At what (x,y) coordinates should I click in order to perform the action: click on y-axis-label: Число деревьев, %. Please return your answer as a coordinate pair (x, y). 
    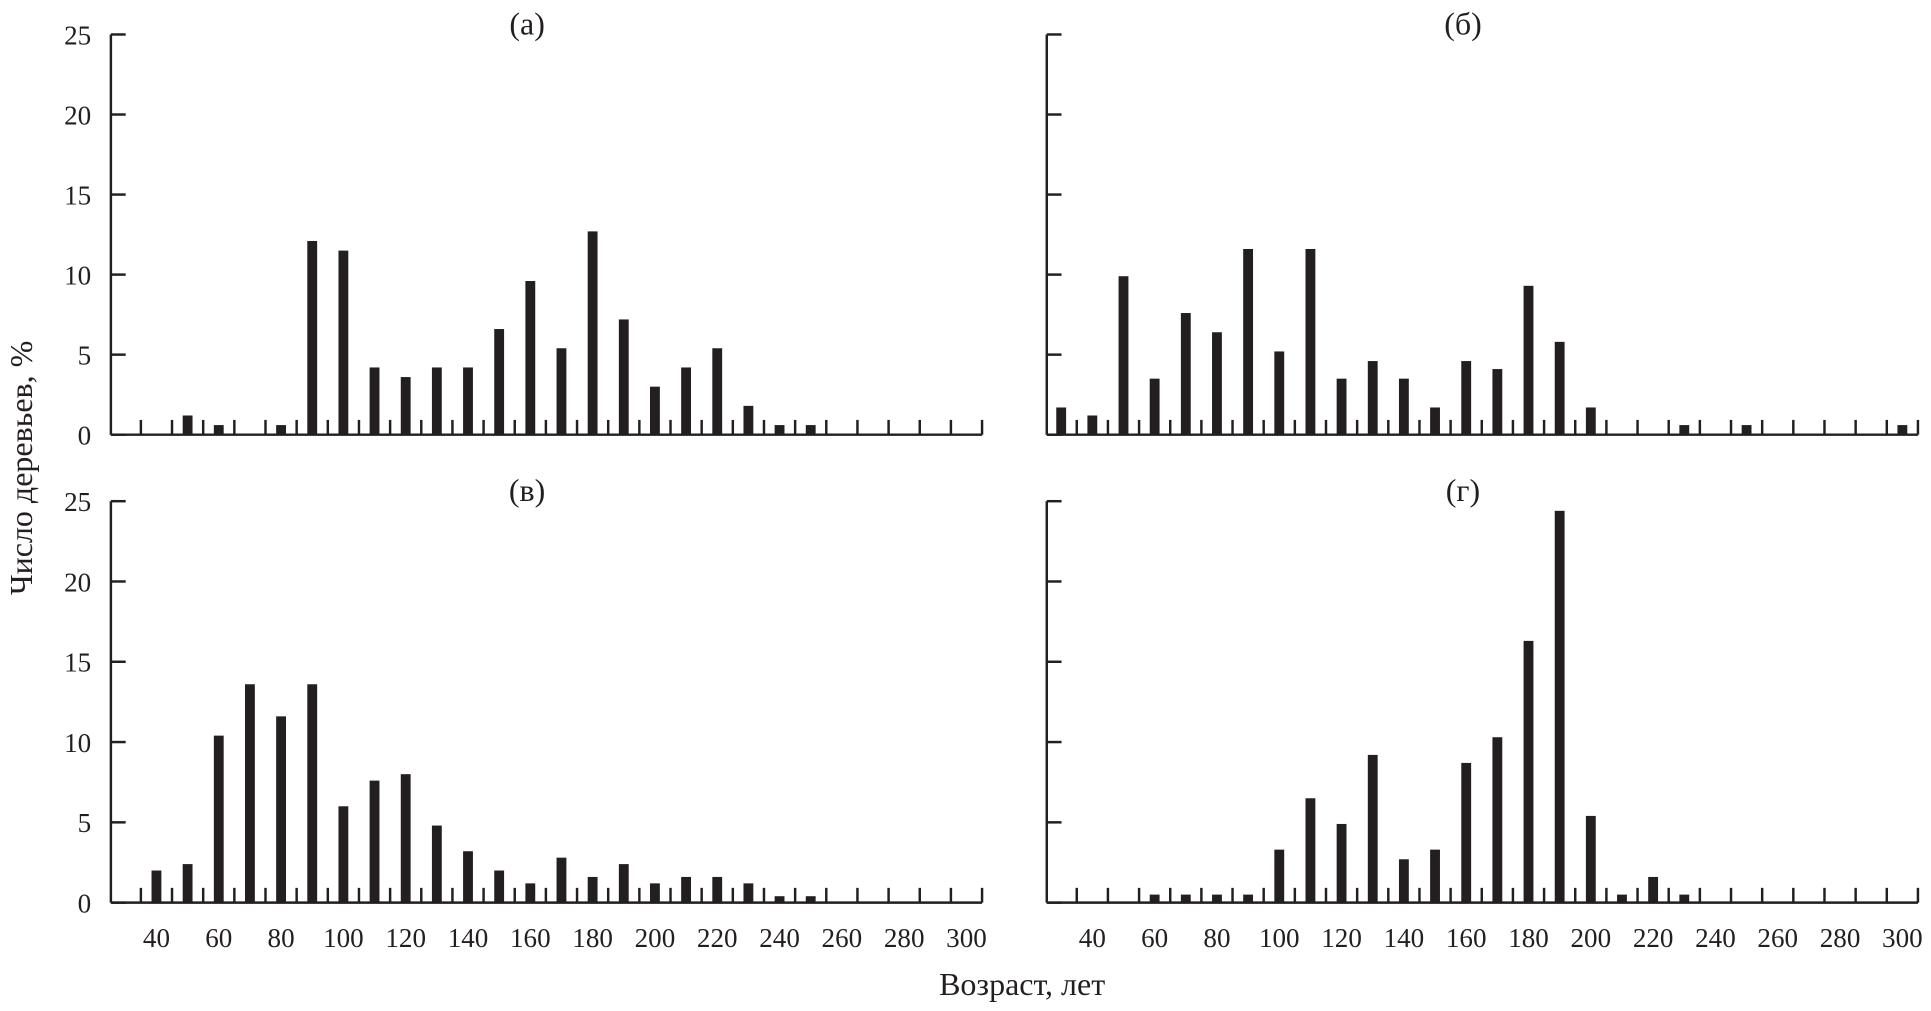
    Looking at the image, I should click on (21, 468).